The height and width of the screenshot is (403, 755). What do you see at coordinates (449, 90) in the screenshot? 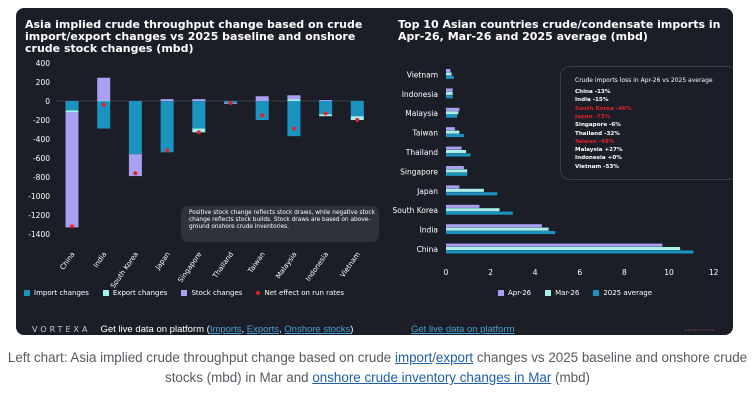
I see `bar-apr-26-indonesia` at bounding box center [449, 90].